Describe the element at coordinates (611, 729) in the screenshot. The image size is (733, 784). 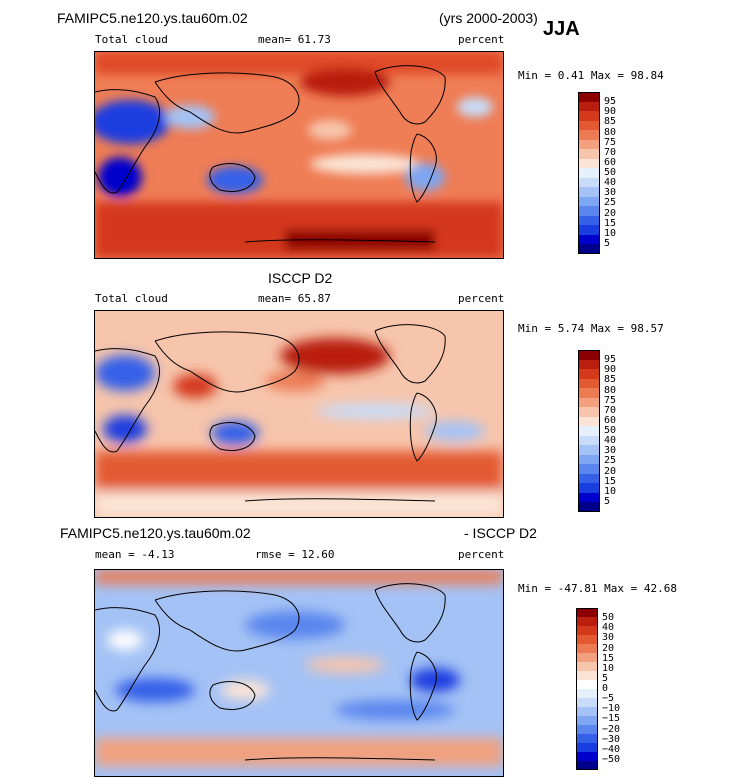
I see `colorbar-tick-label: −20` at that location.